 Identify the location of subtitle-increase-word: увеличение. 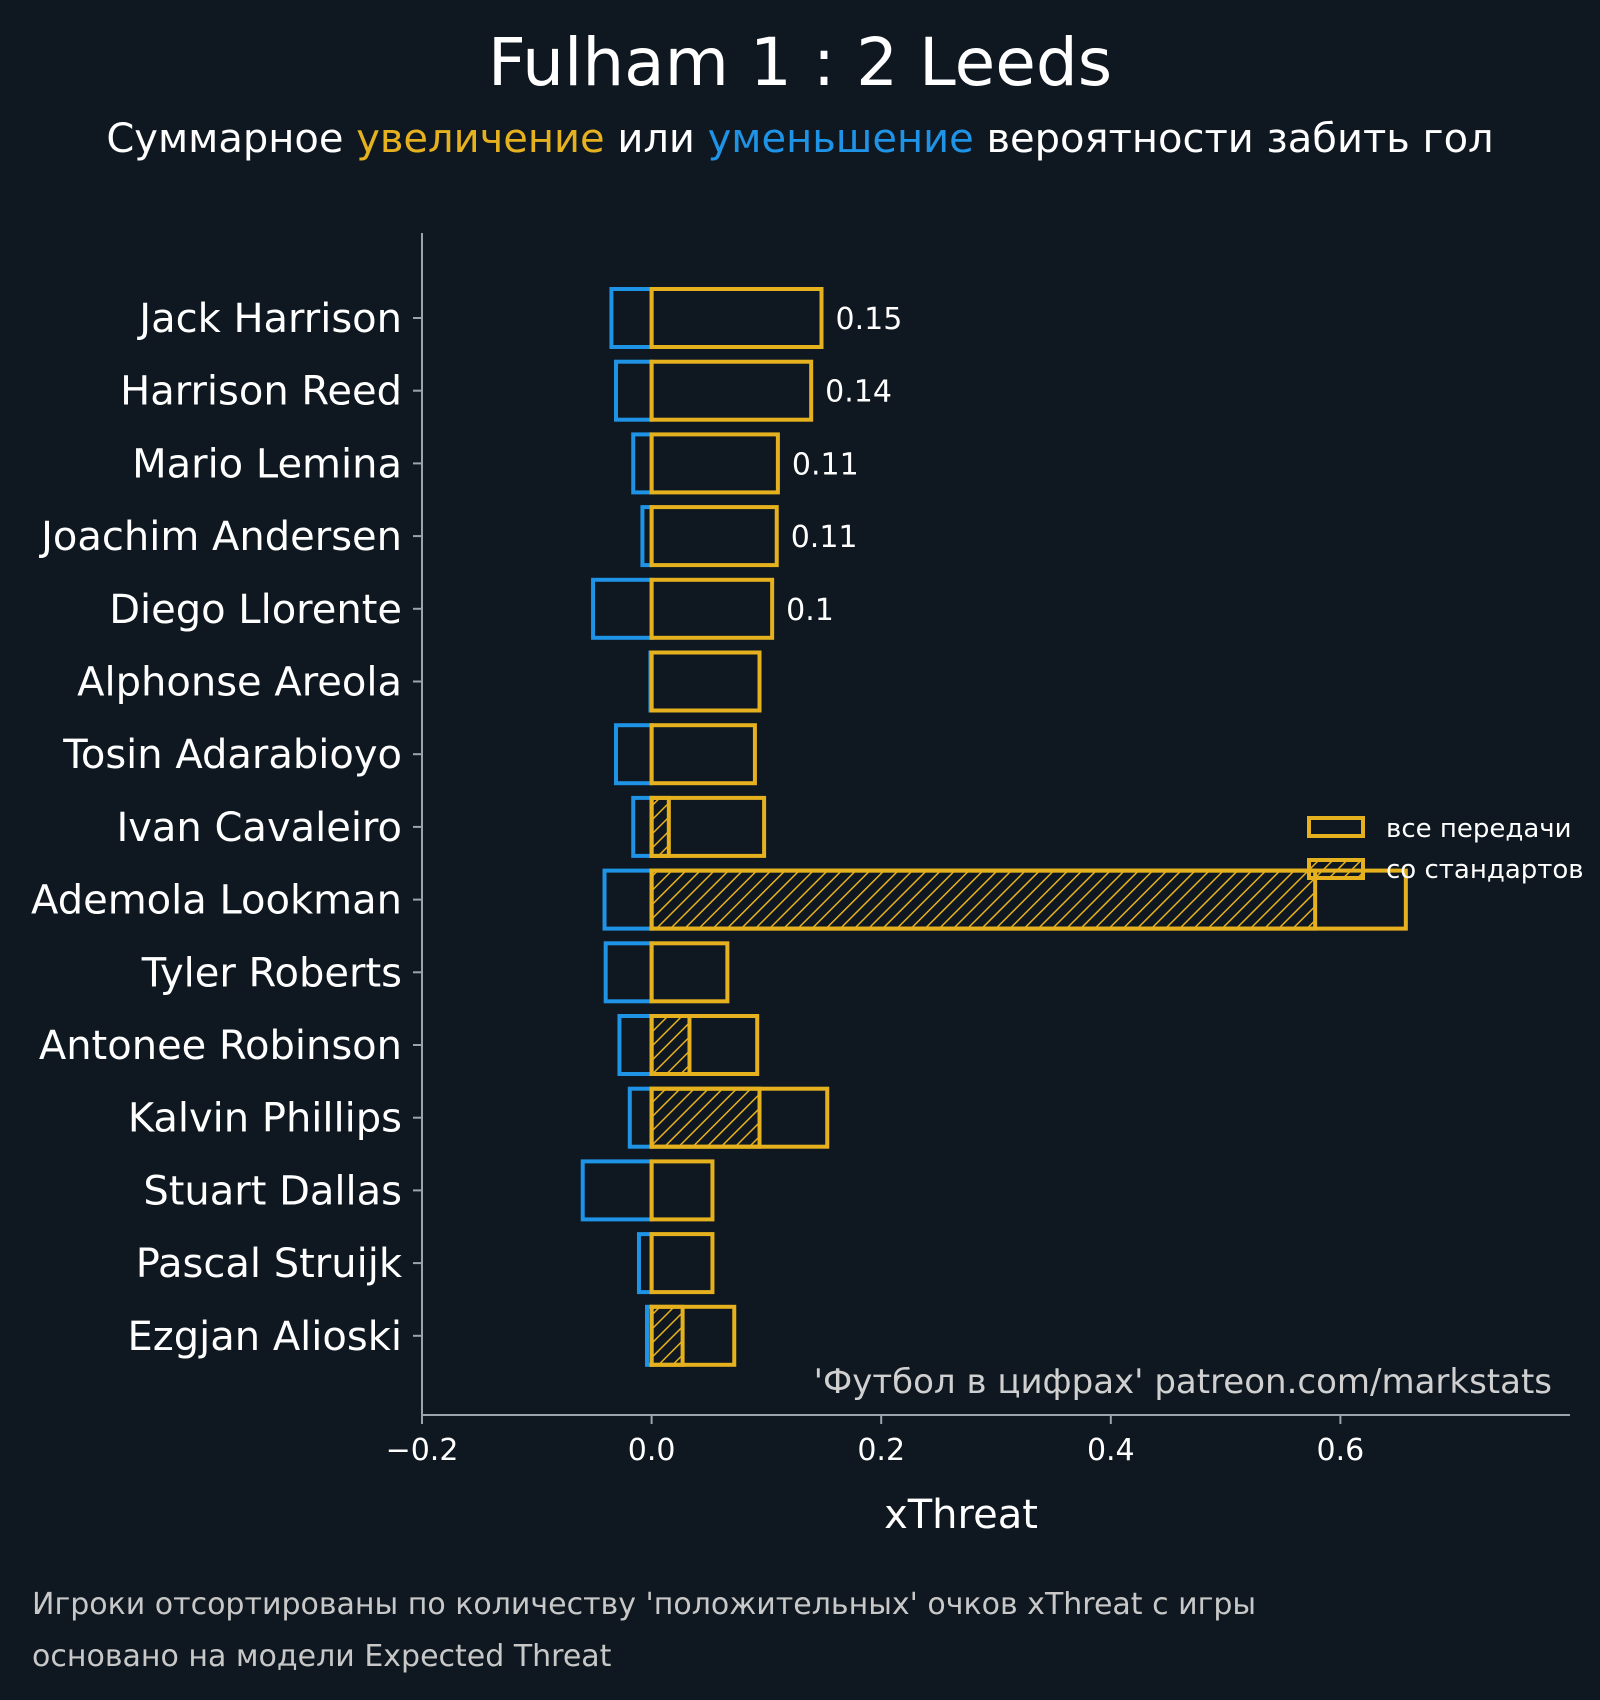
(480, 139).